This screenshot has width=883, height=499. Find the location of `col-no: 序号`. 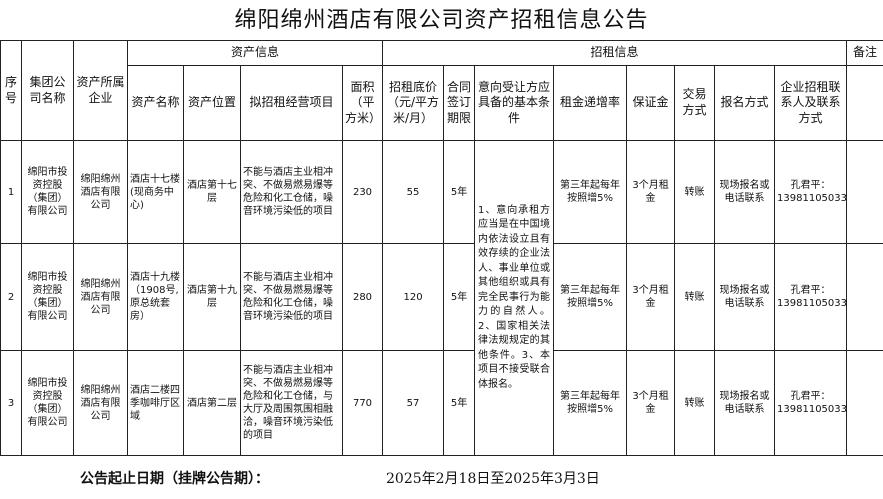

col-no: 序号 is located at coordinates (11, 91).